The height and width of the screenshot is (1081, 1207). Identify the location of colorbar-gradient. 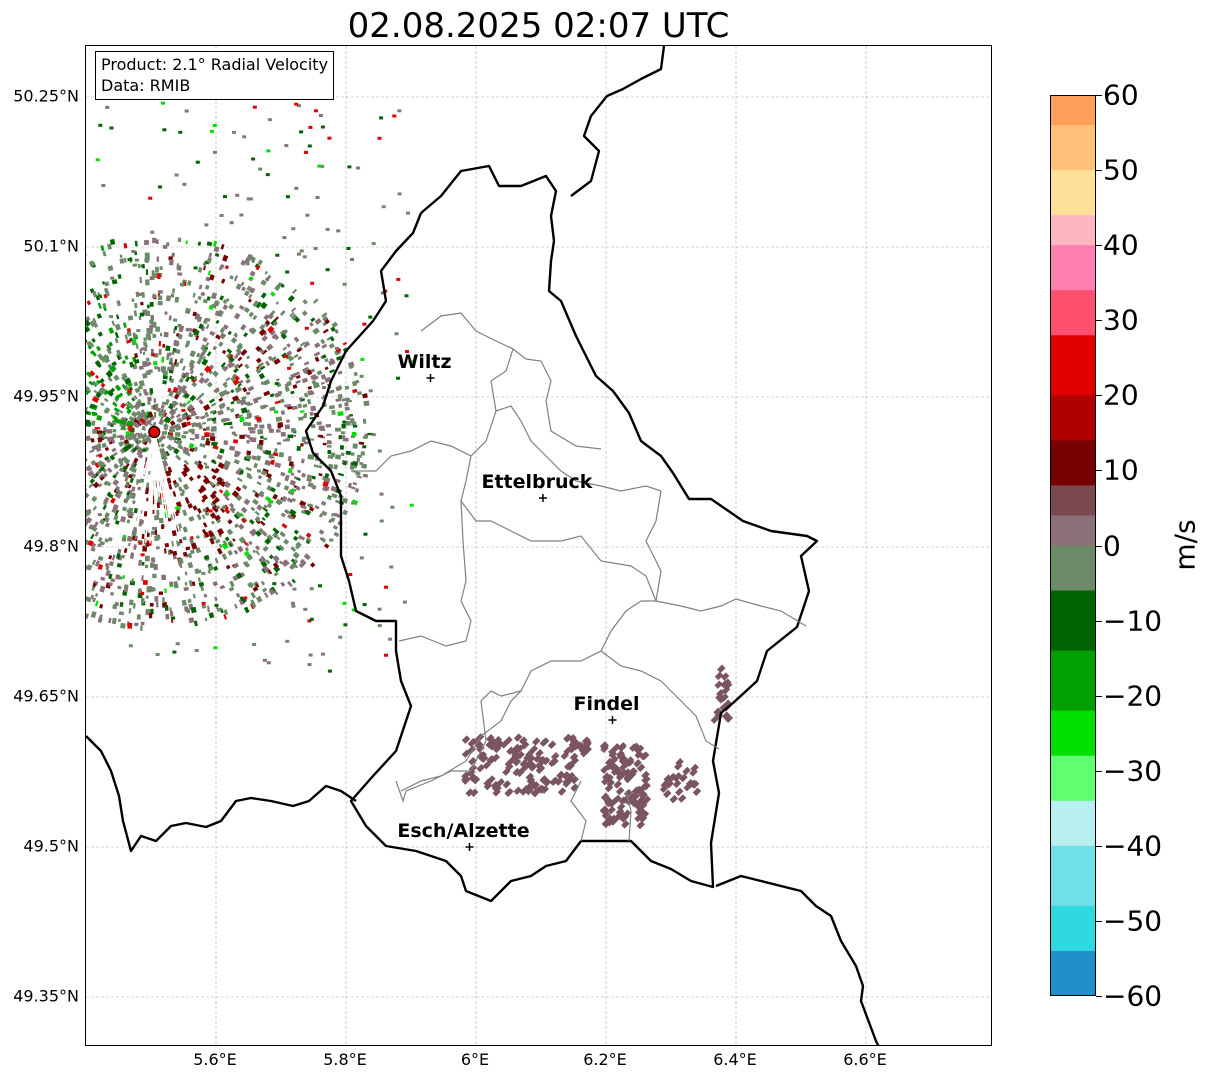
(1073, 546).